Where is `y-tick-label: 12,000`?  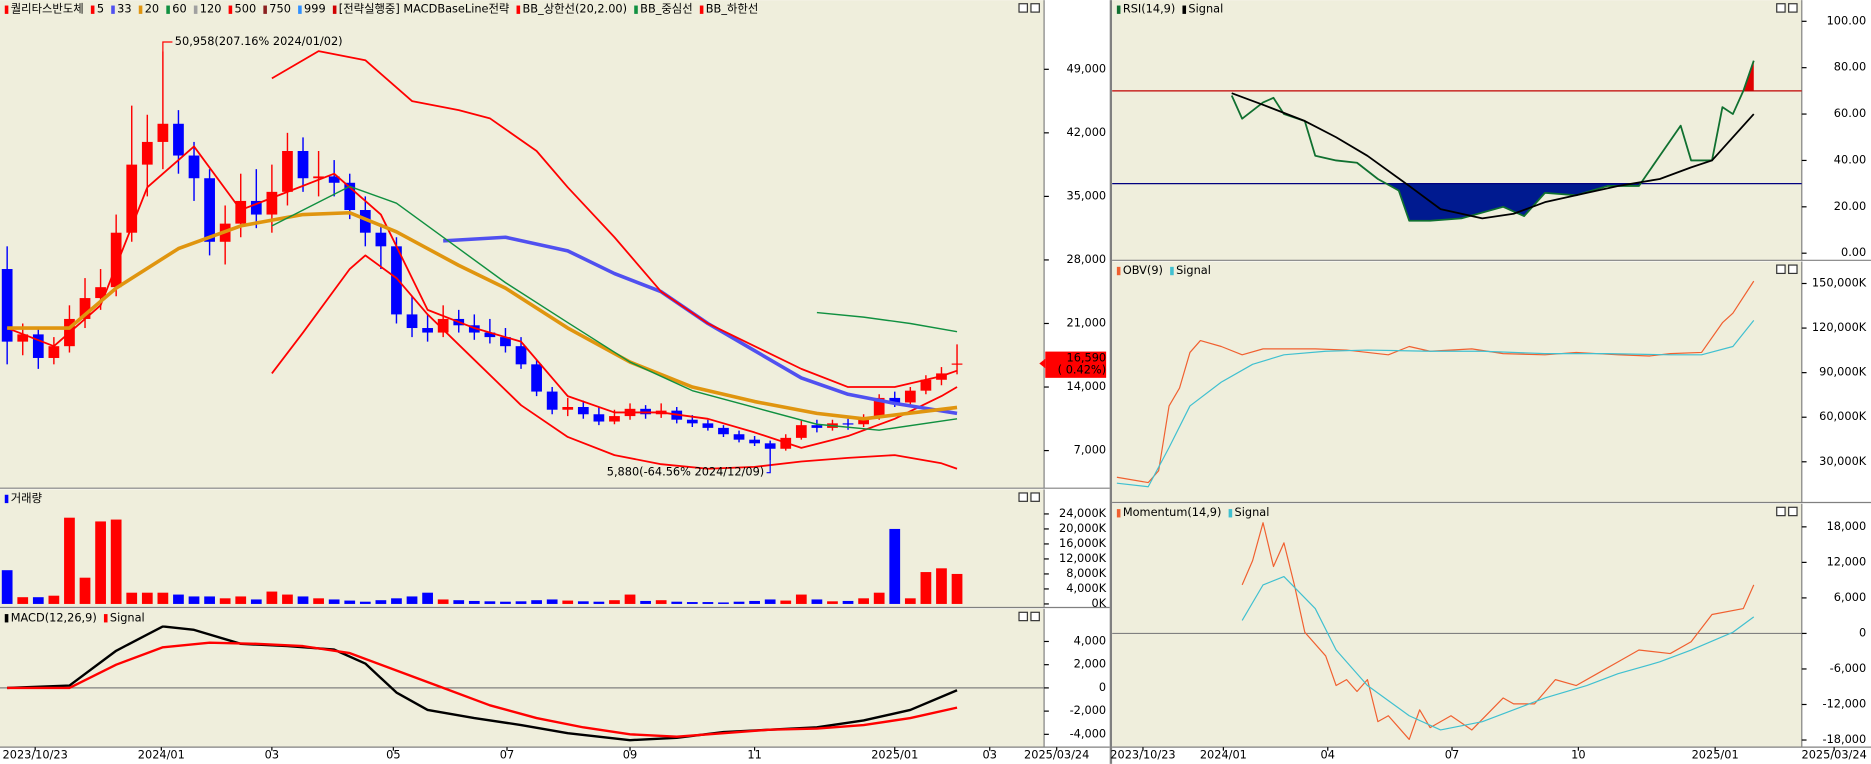
y-tick-label: 12,000 is located at coordinates (1847, 561).